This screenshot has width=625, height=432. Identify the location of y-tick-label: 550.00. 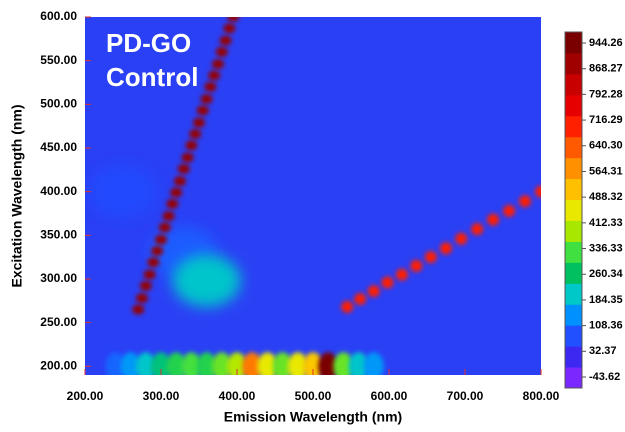
(58, 60).